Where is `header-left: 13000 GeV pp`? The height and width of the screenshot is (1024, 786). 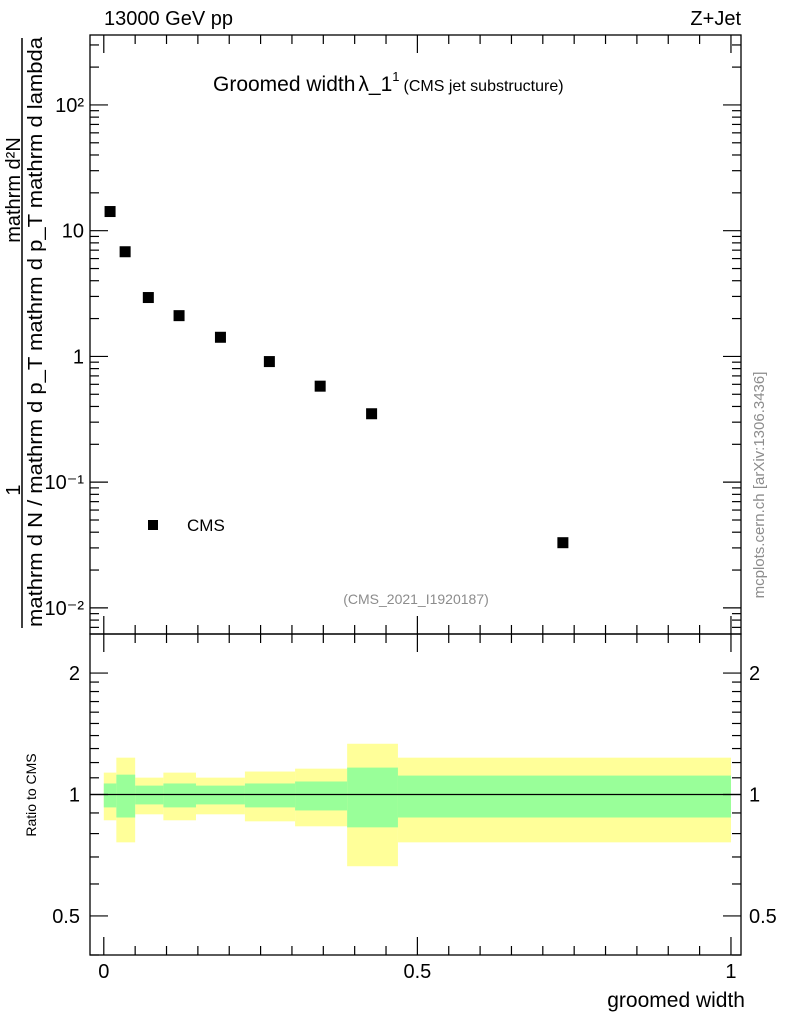 header-left: 13000 GeV pp is located at coordinates (168, 19).